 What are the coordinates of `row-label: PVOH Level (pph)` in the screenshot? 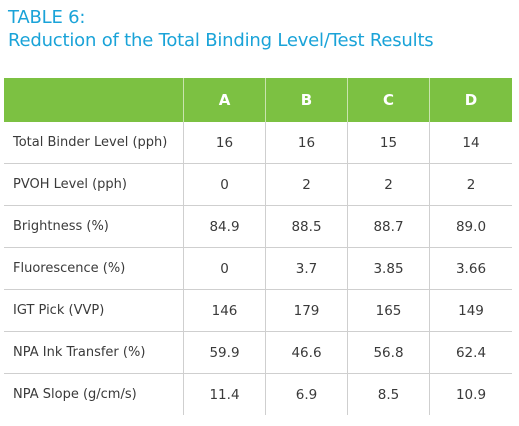 It's located at (94, 185).